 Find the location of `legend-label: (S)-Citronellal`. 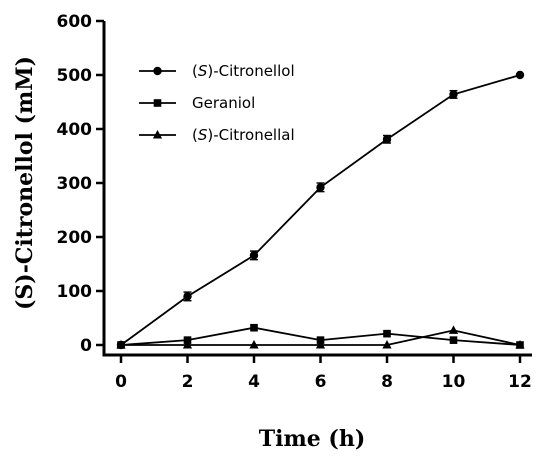

legend-label: (S)-Citronellal is located at coordinates (243, 135).